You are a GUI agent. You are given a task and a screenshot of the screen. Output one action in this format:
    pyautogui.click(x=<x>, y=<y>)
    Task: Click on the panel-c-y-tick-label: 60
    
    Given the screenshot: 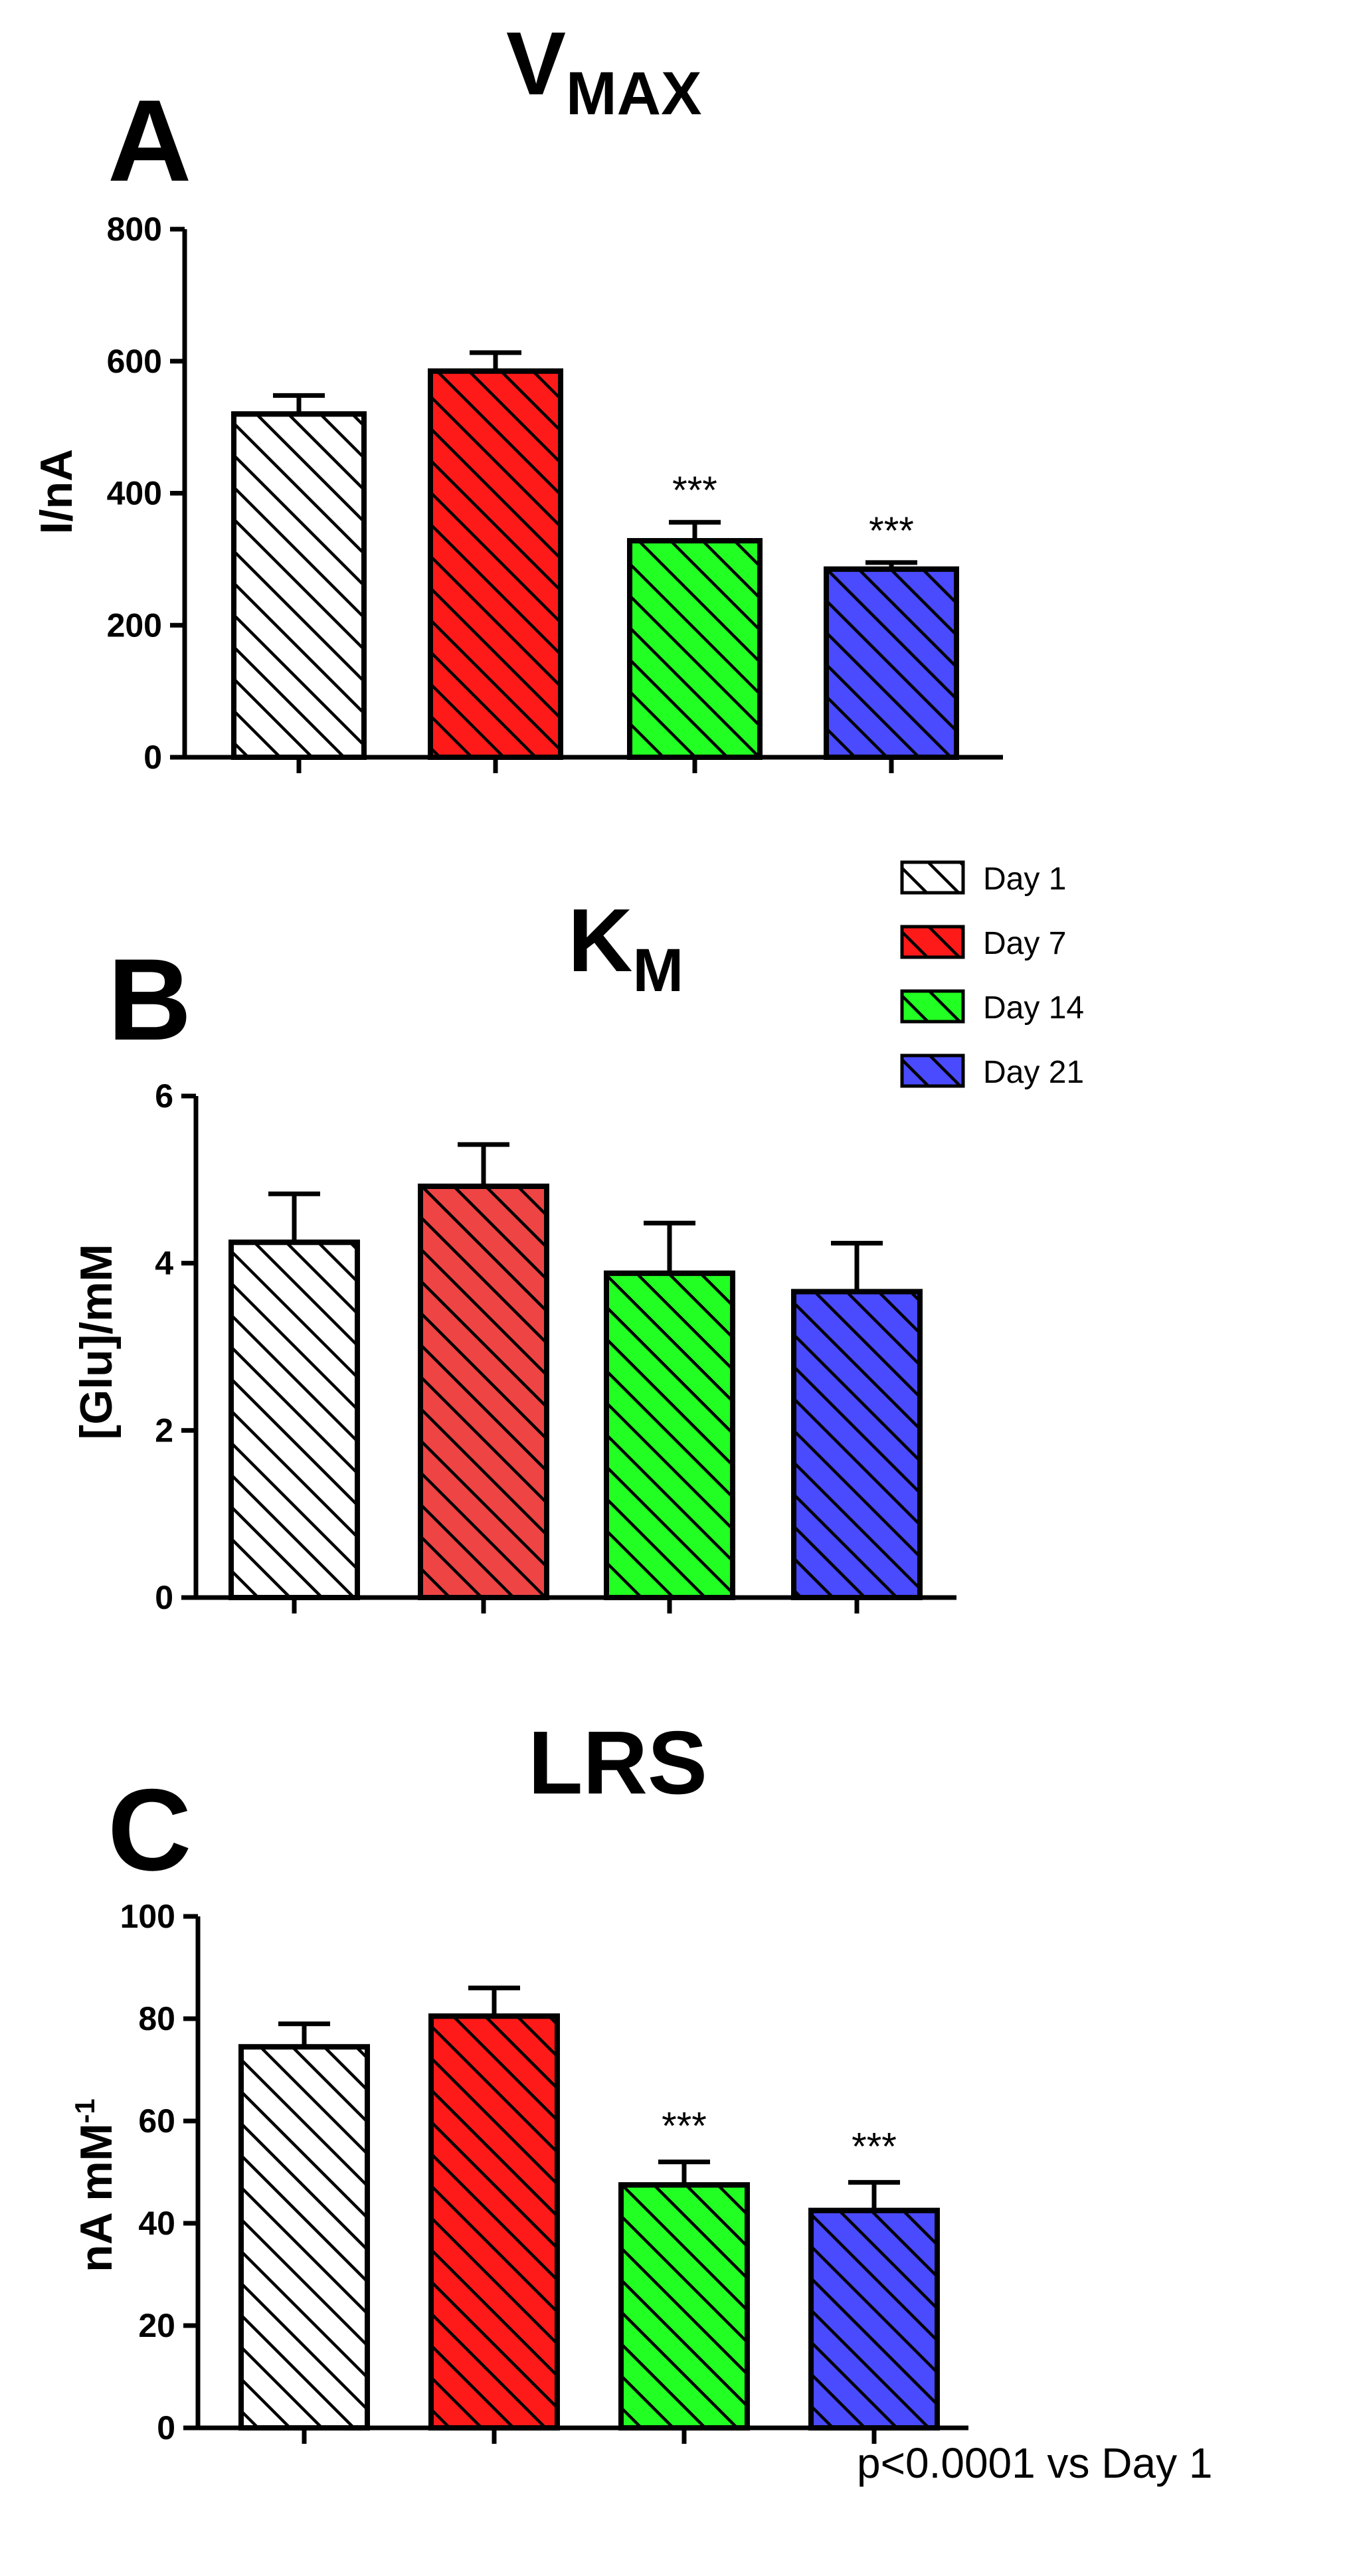 What is the action you would take?
    pyautogui.click(x=156, y=2121)
    